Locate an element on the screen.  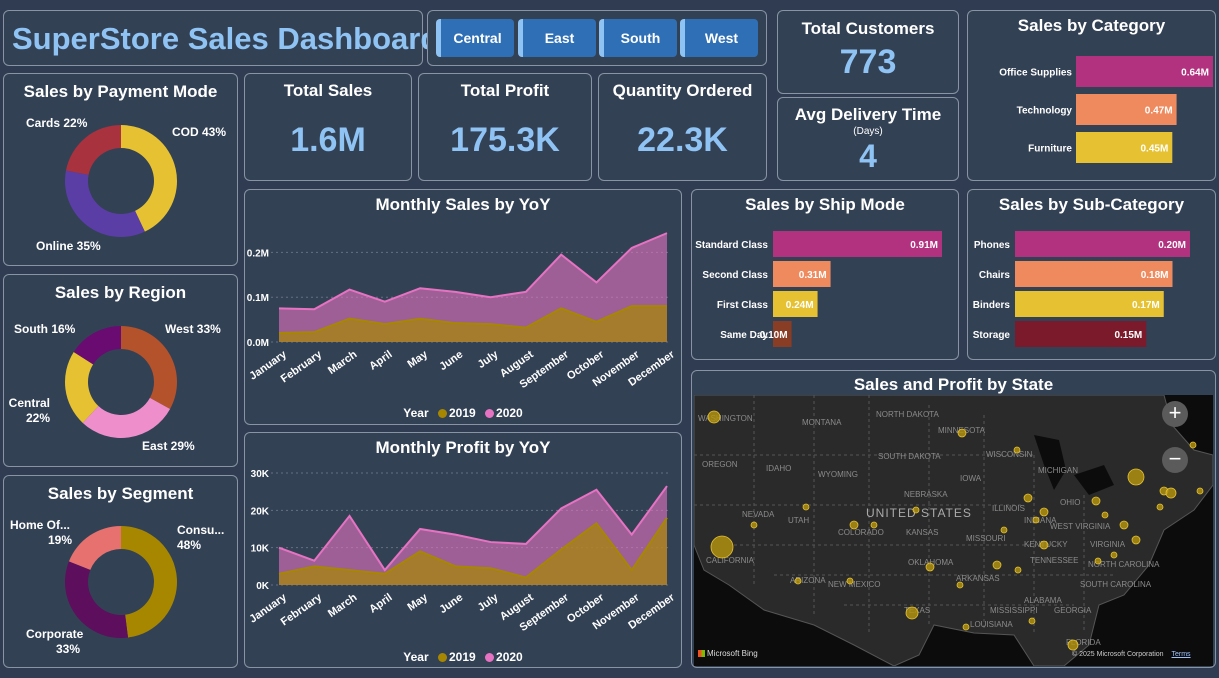
slicer-west-button: West is located at coordinates (719, 38).